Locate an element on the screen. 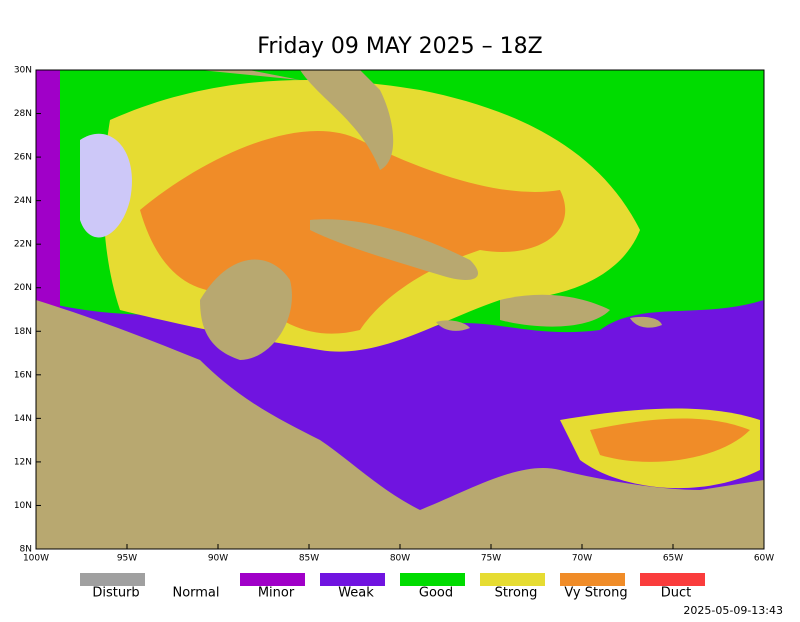  lat-label: 18N is located at coordinates (23, 332).